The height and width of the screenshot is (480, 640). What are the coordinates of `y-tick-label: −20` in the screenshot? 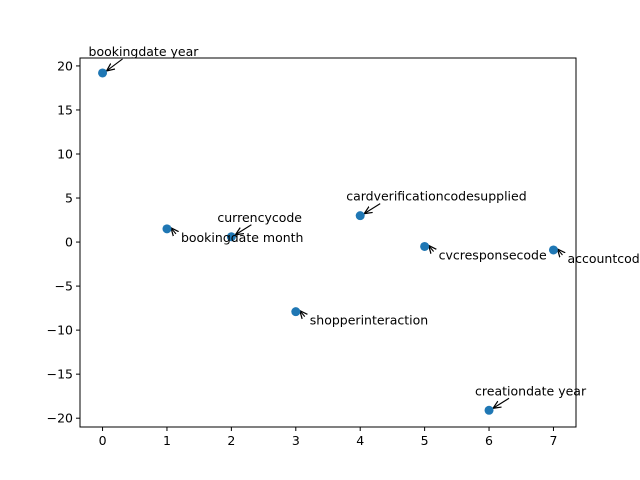 It's located at (60, 418).